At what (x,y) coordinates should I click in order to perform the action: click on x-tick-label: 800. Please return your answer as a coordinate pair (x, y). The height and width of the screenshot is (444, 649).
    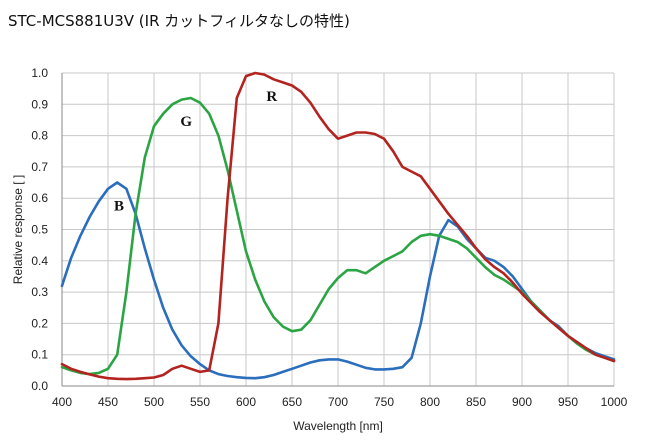
    Looking at the image, I should click on (430, 402).